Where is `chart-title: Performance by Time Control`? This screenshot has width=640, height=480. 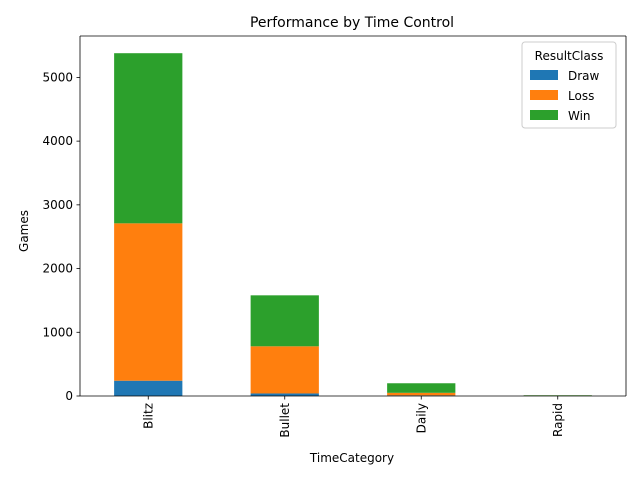 chart-title: Performance by Time Control is located at coordinates (352, 23).